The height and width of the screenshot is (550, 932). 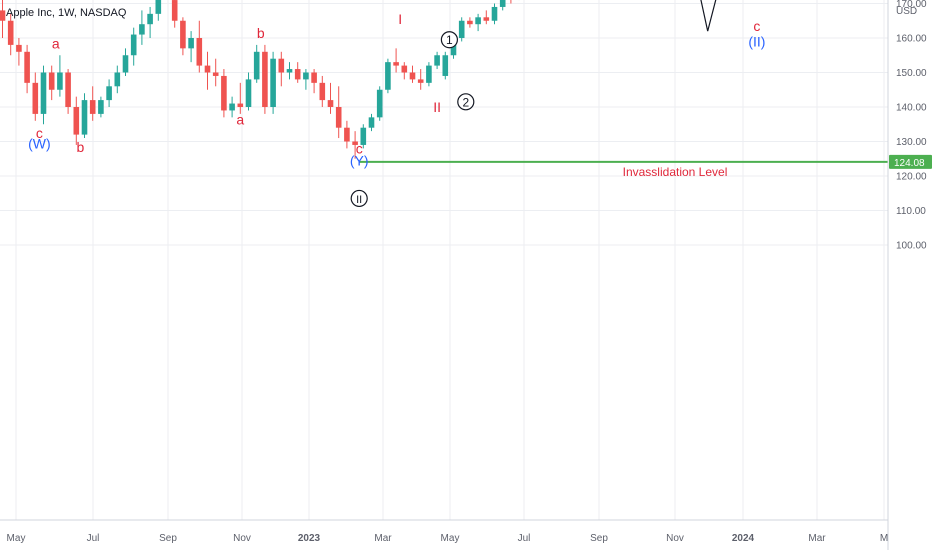 What do you see at coordinates (168, 538) in the screenshot?
I see `x-tick-label: Sep` at bounding box center [168, 538].